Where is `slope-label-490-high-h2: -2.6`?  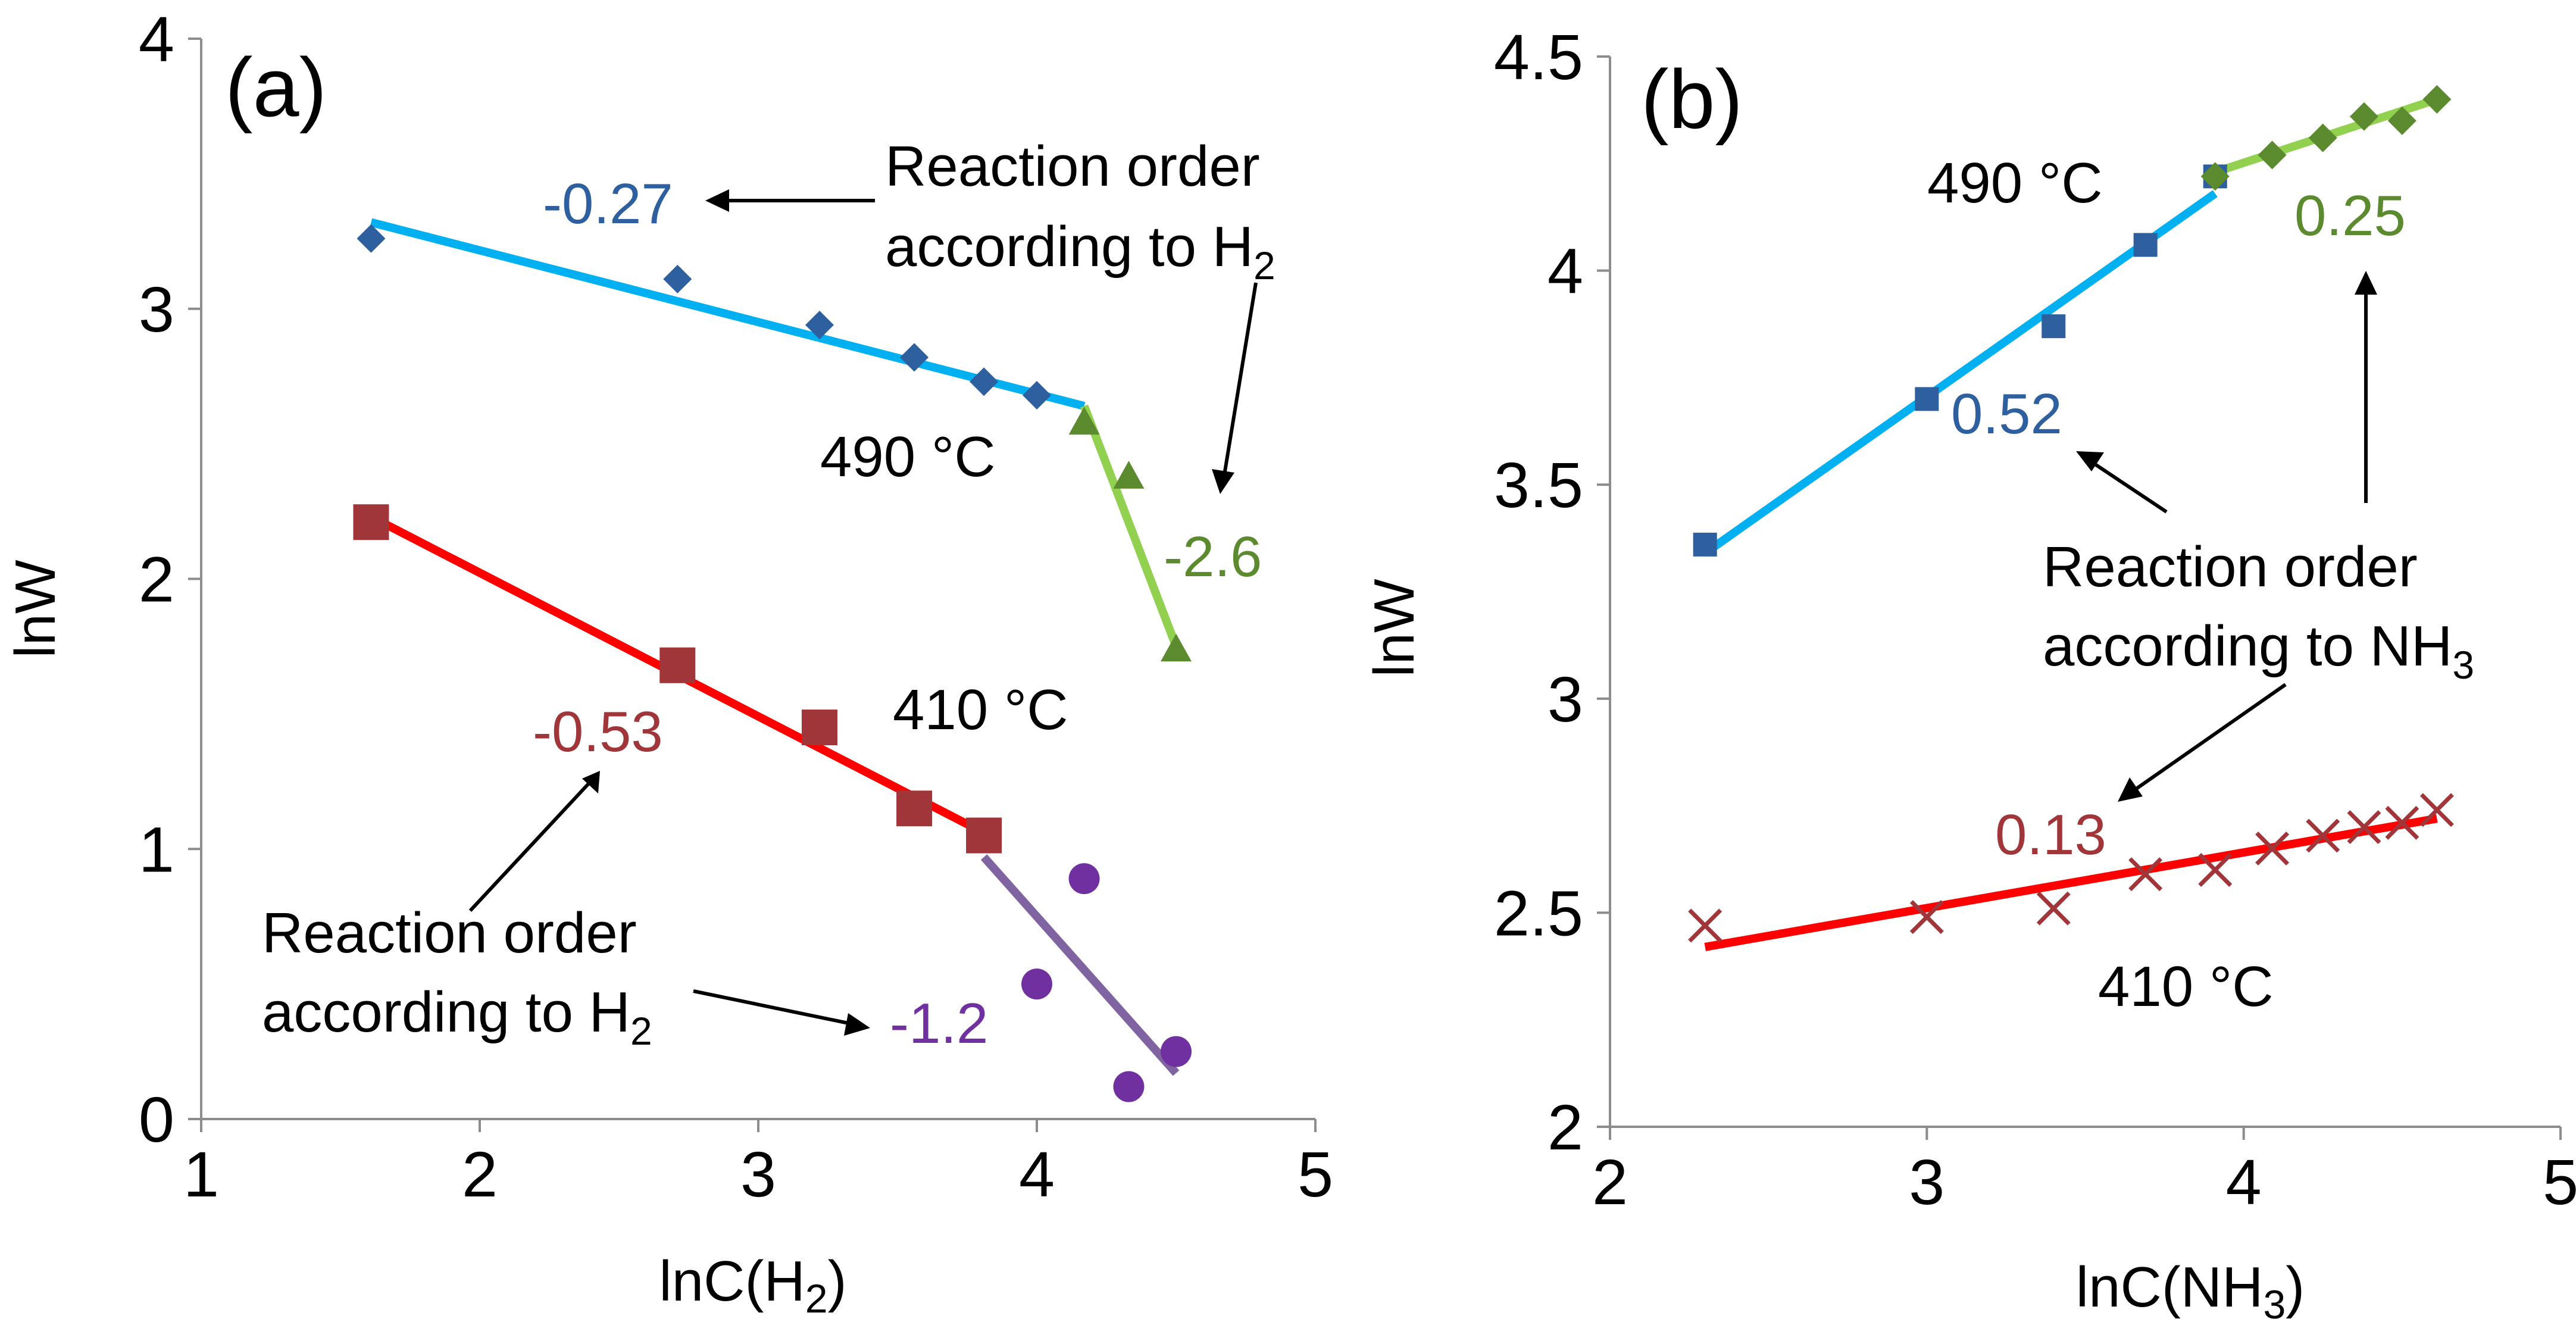 slope-label-490-high-h2: -2.6 is located at coordinates (1213, 557).